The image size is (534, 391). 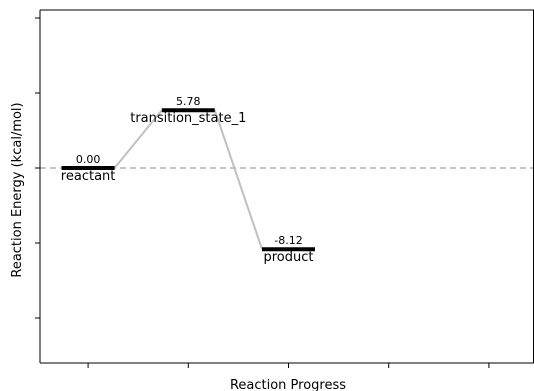 I want to click on x-axis-title: Reaction Progress, so click(x=288, y=384).